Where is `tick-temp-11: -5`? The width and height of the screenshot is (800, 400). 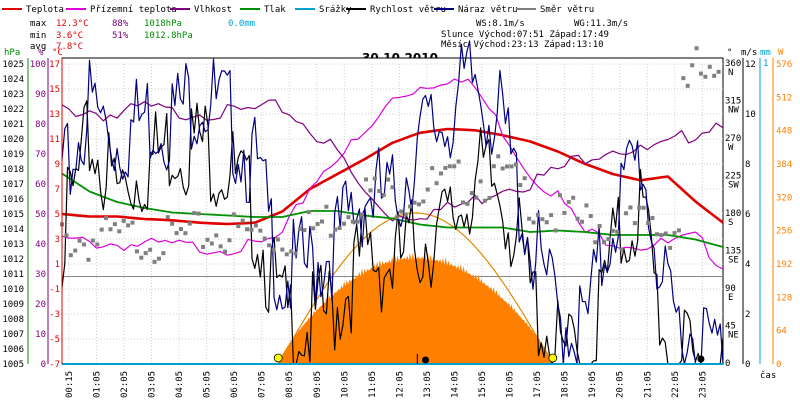
tick-temp-11: -5 is located at coordinates (54, 340).